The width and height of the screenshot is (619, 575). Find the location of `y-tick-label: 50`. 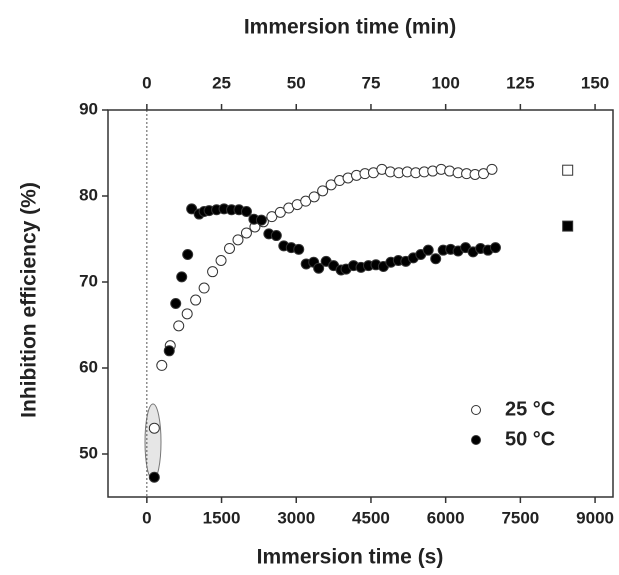

y-tick-label: 50 is located at coordinates (88, 452).